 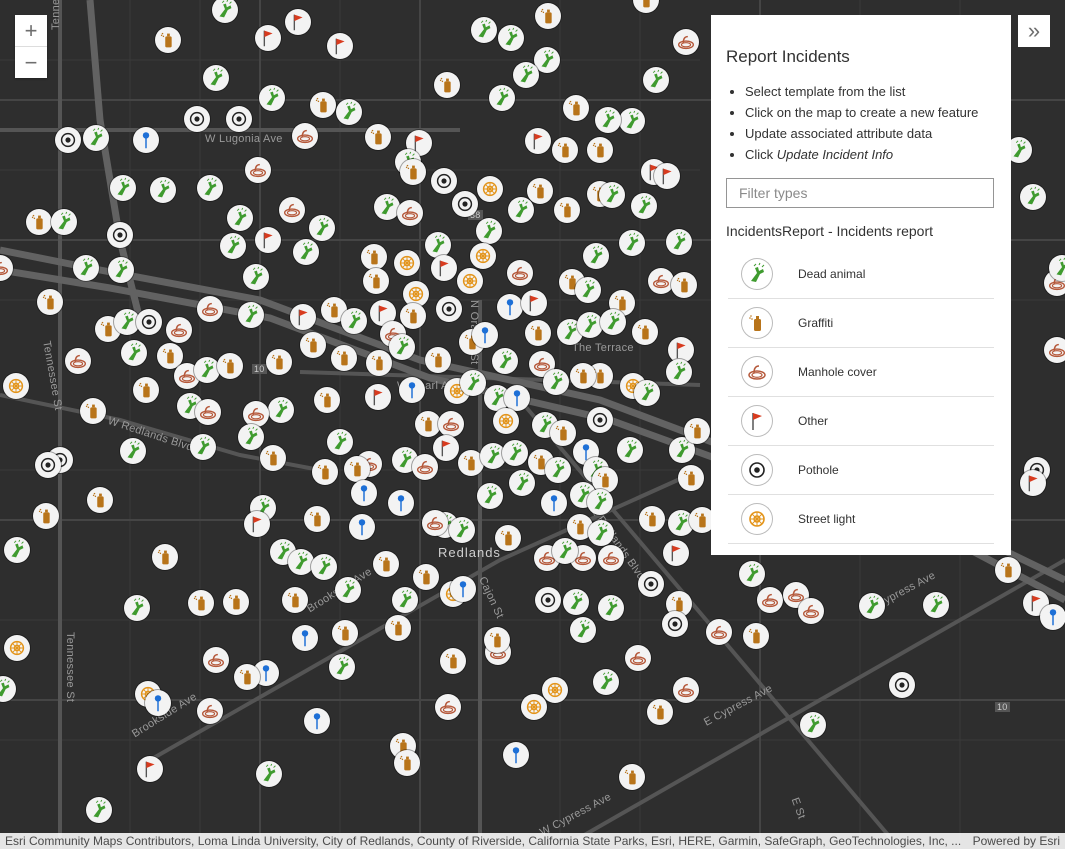 I want to click on template-item: Manhole cover, so click(x=861, y=372).